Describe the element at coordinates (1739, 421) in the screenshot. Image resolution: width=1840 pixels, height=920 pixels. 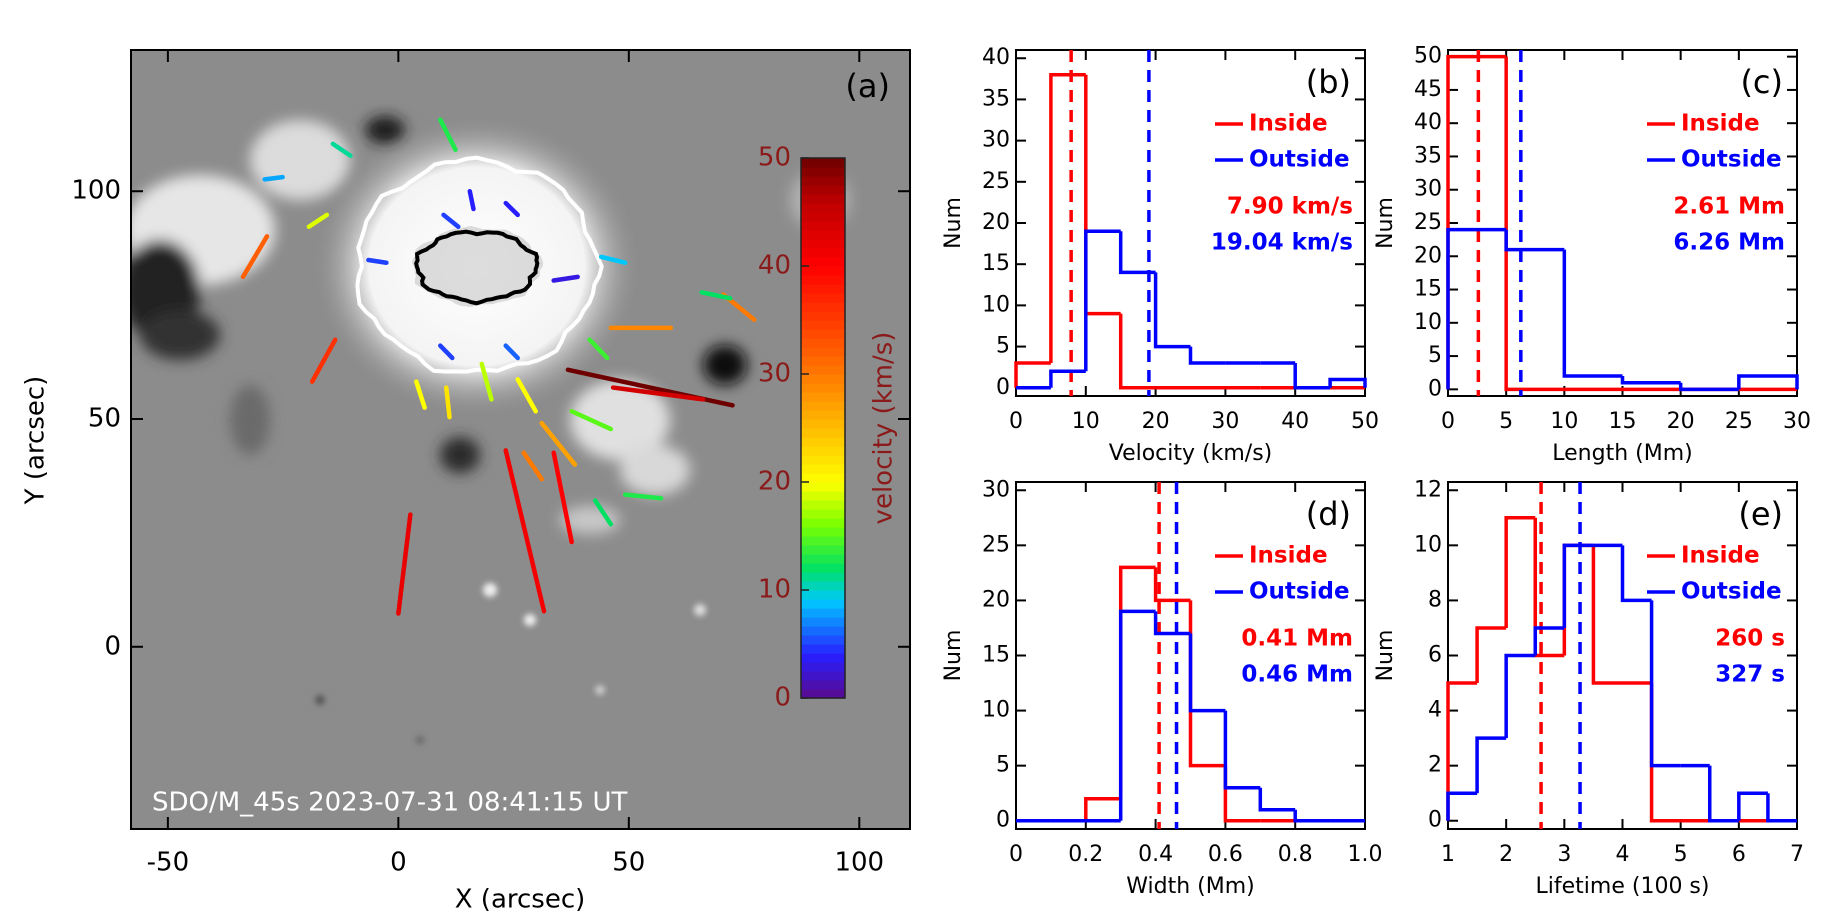
I see `x-tick-label: 25` at that location.